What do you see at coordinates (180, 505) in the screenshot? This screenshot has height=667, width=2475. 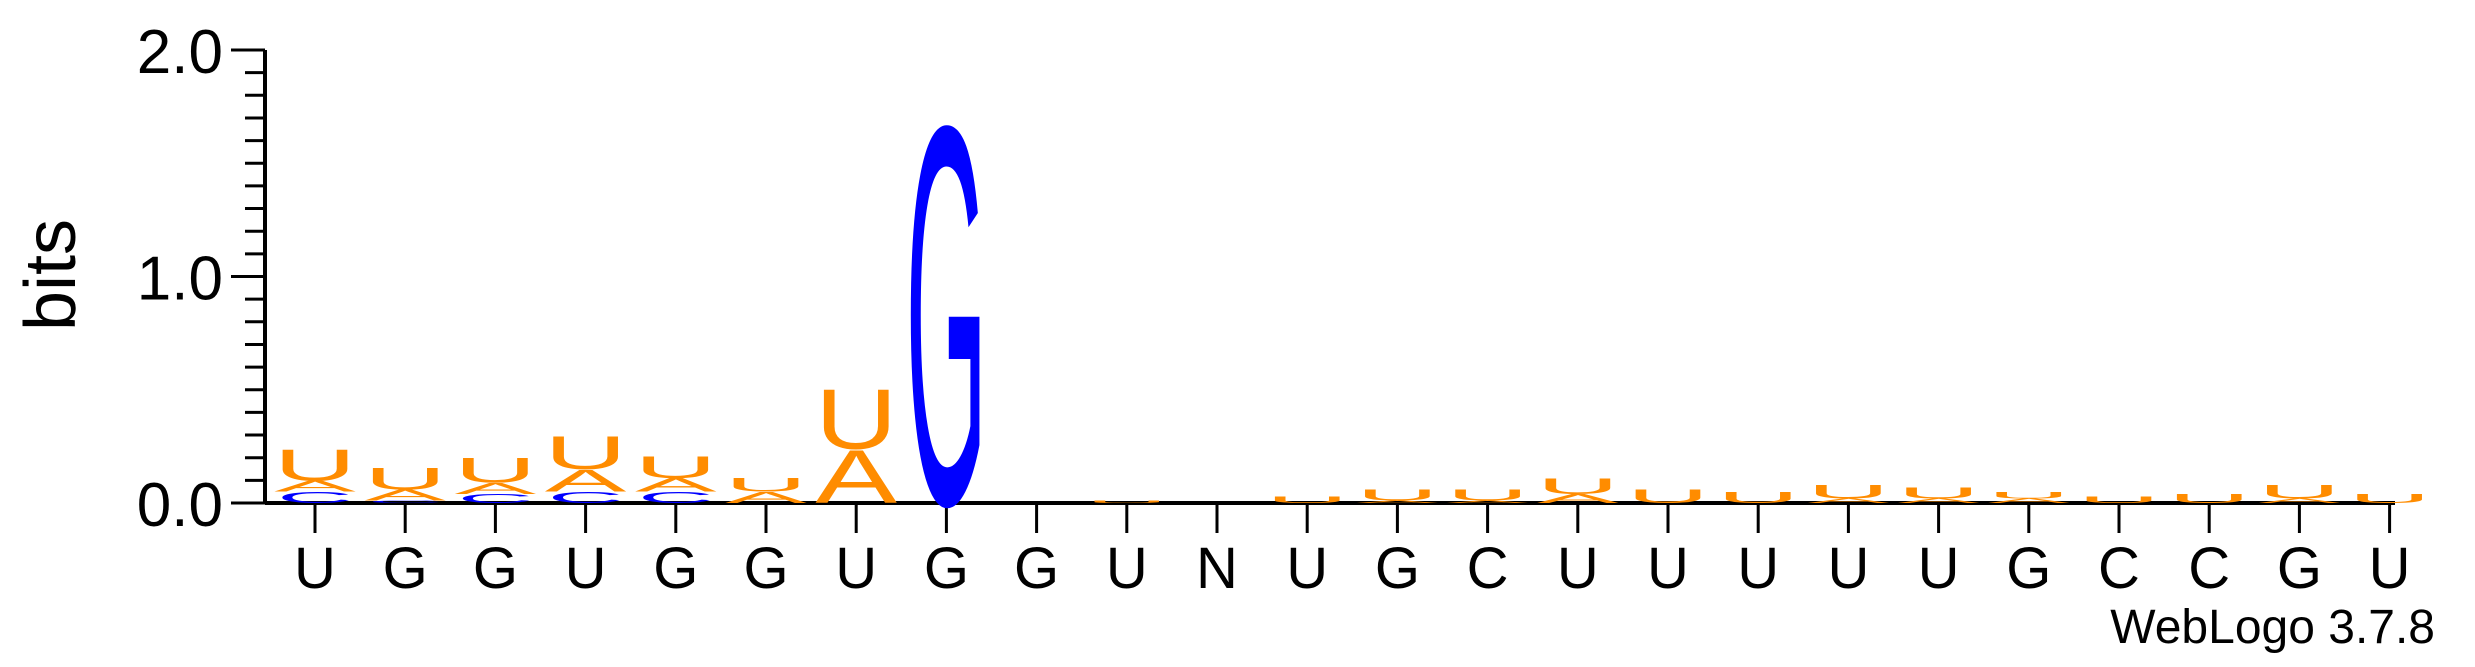 I see `y-tick-label: 0.0` at bounding box center [180, 505].